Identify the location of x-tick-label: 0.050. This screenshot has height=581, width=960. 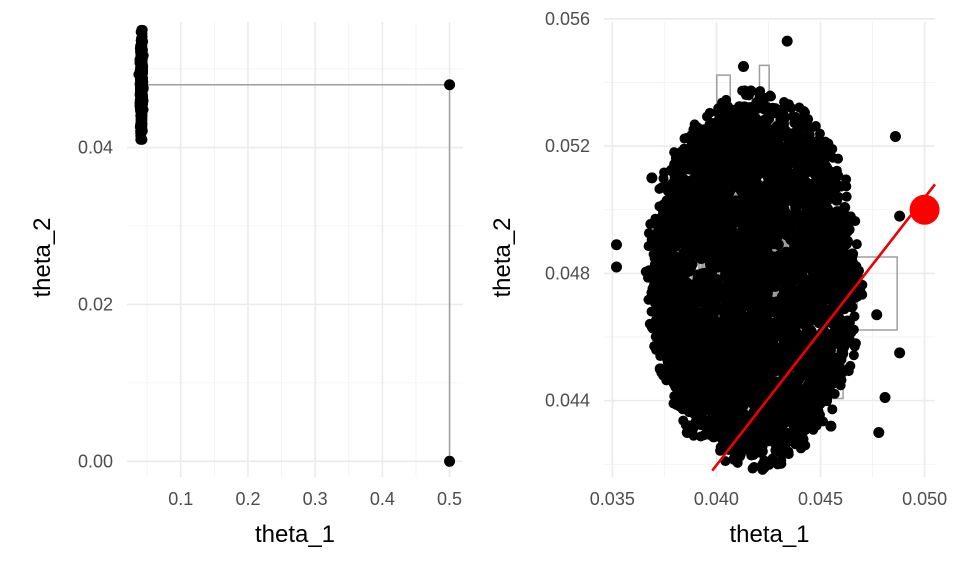
(924, 499).